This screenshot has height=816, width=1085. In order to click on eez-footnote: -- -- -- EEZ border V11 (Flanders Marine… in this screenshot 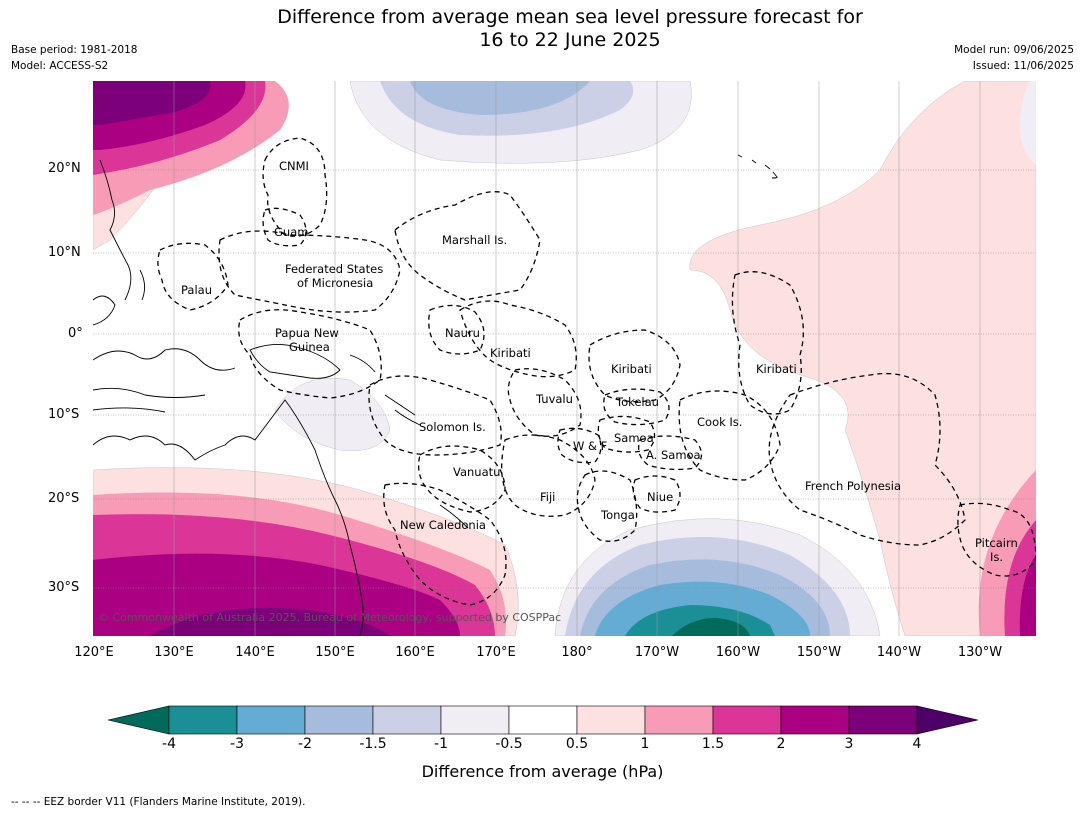, I will do `click(158, 802)`.